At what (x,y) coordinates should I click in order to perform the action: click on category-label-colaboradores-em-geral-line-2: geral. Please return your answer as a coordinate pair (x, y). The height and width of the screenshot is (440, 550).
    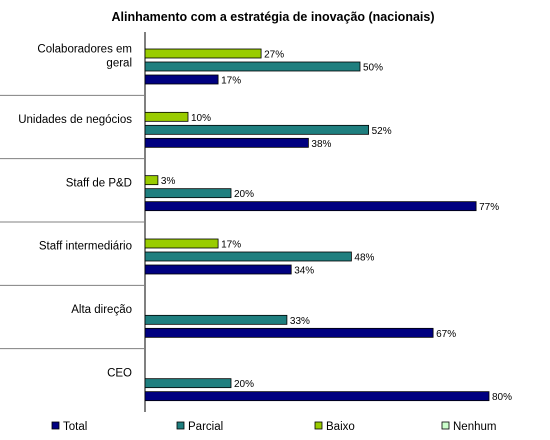
    Looking at the image, I should click on (119, 64).